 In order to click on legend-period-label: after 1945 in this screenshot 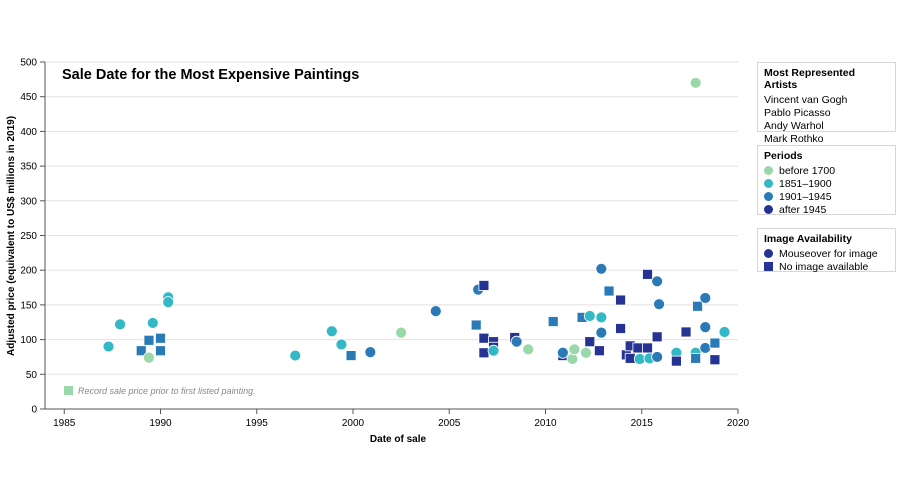, I will do `click(803, 209)`.